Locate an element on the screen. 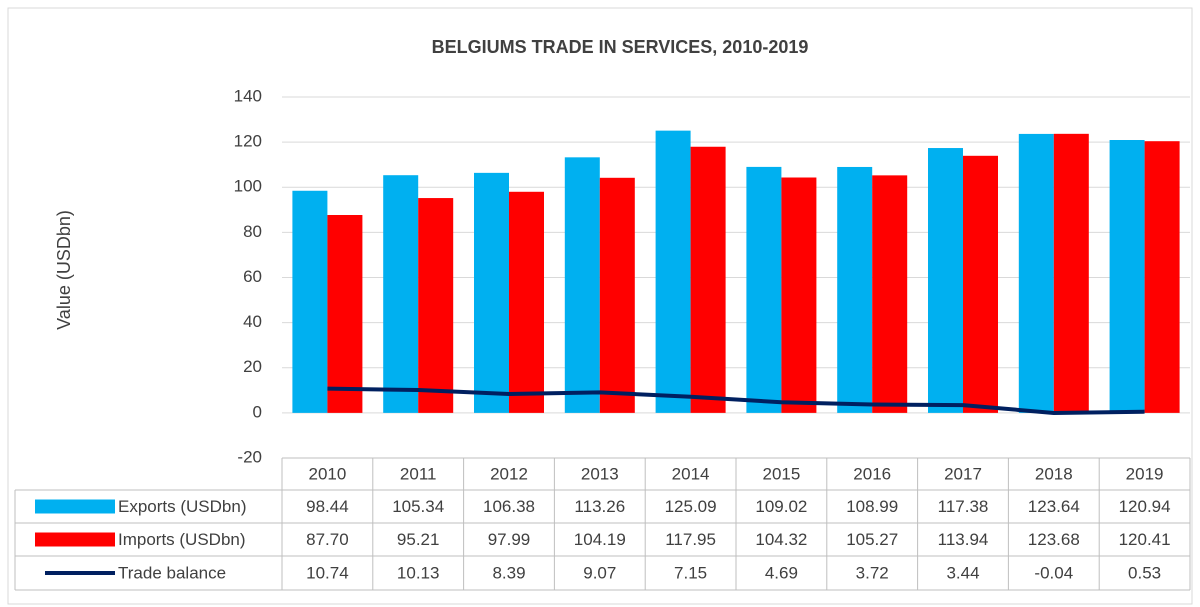  x-tick-label: 2013 is located at coordinates (600, 473).